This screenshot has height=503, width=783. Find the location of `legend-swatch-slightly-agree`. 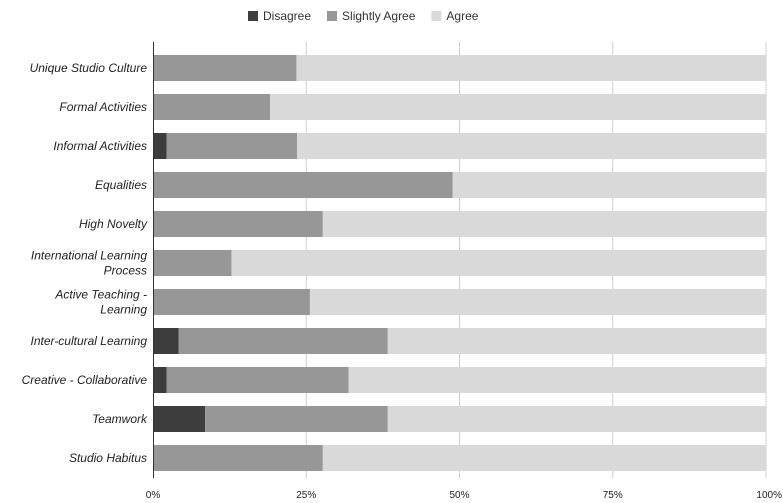

legend-swatch-slightly-agree is located at coordinates (332, 16).